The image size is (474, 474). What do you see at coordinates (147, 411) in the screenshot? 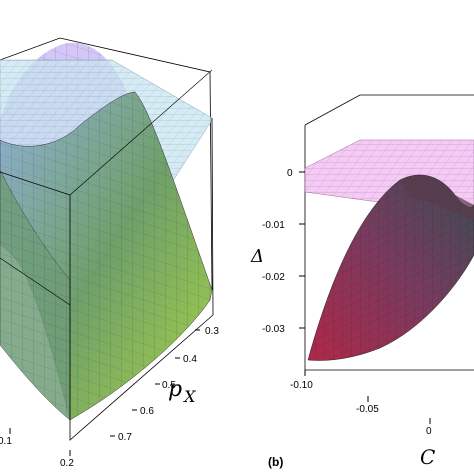
I see `px-tick-3: 0.6` at bounding box center [147, 411].